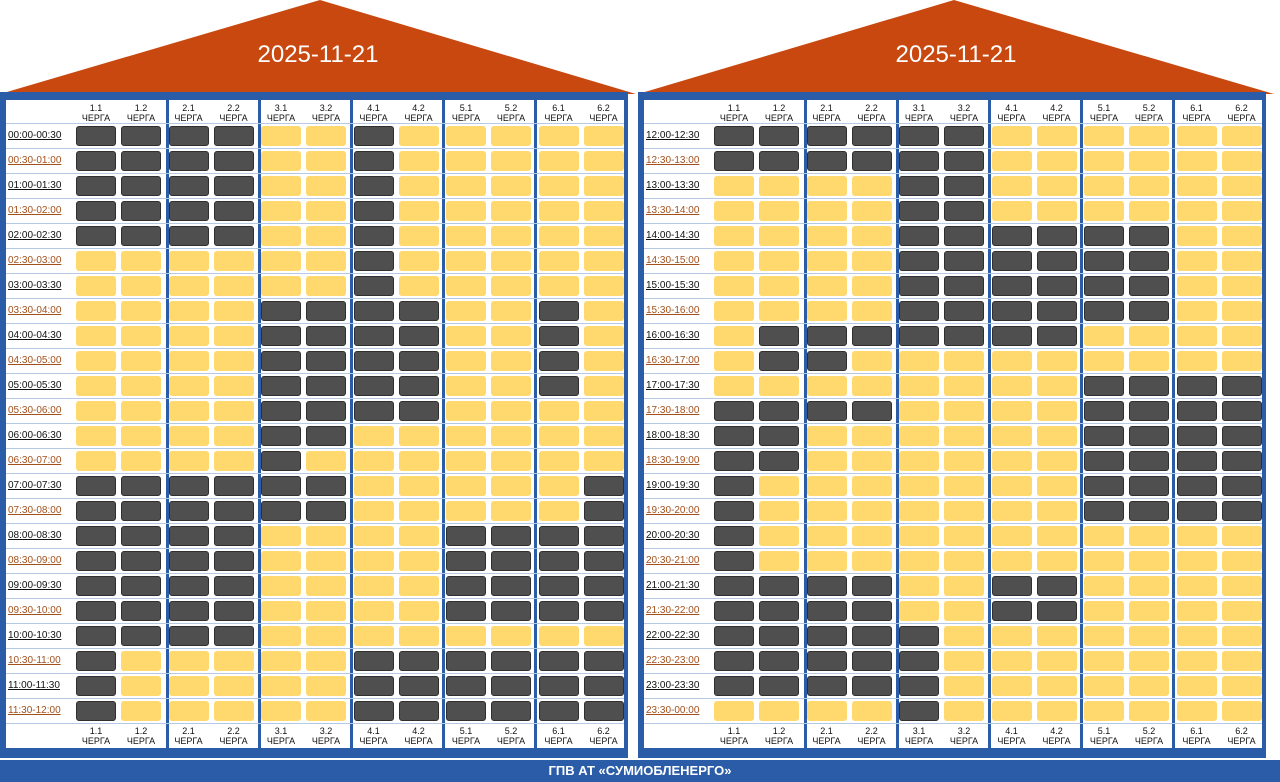 The image size is (1280, 782). What do you see at coordinates (281, 113) in the screenshot?
I see `group-header-3-1: 3.1 ЧЕРГА` at bounding box center [281, 113].